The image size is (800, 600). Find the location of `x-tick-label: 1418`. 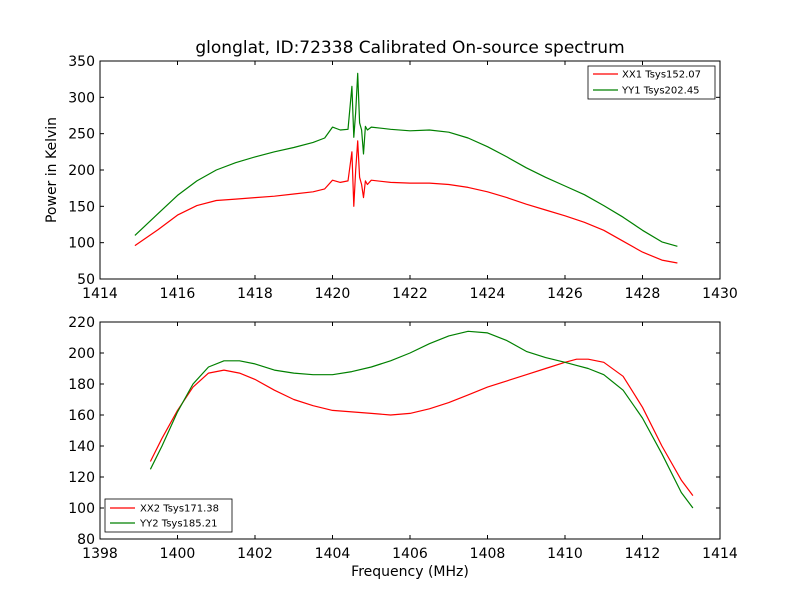

x-tick-label: 1418 is located at coordinates (255, 294).